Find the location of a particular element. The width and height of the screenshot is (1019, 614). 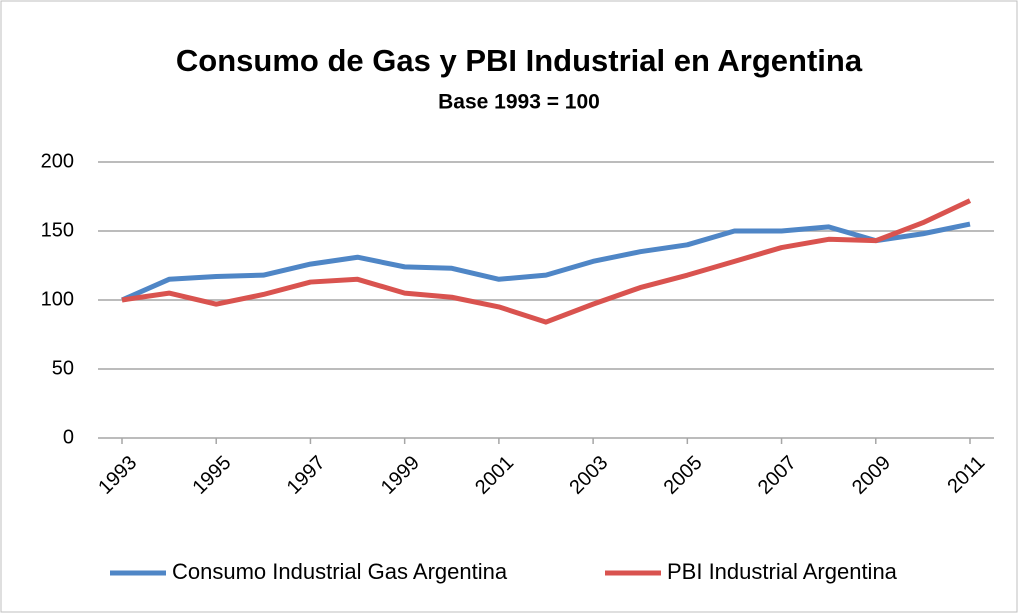

legend-label: Consumo Industrial Gas Argentina is located at coordinates (340, 571).